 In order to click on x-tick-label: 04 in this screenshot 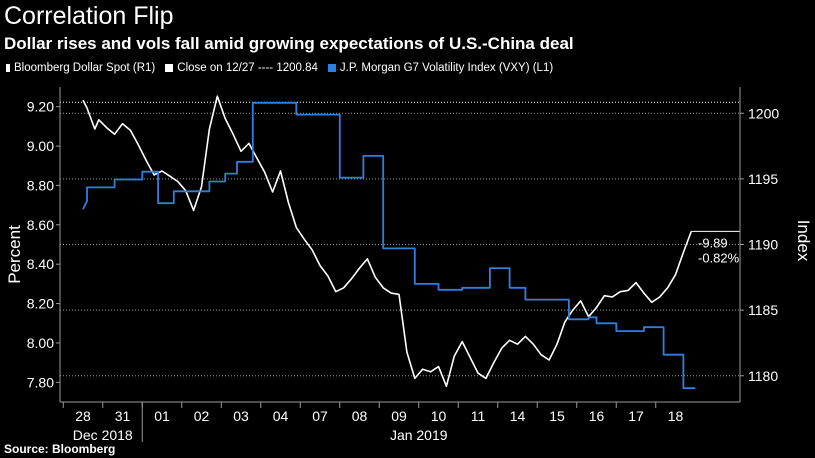, I will do `click(281, 416)`.